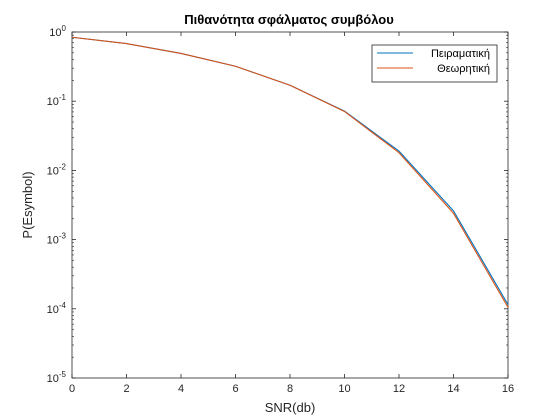  I want to click on y-tick-label: 10⁻³, so click(57, 239).